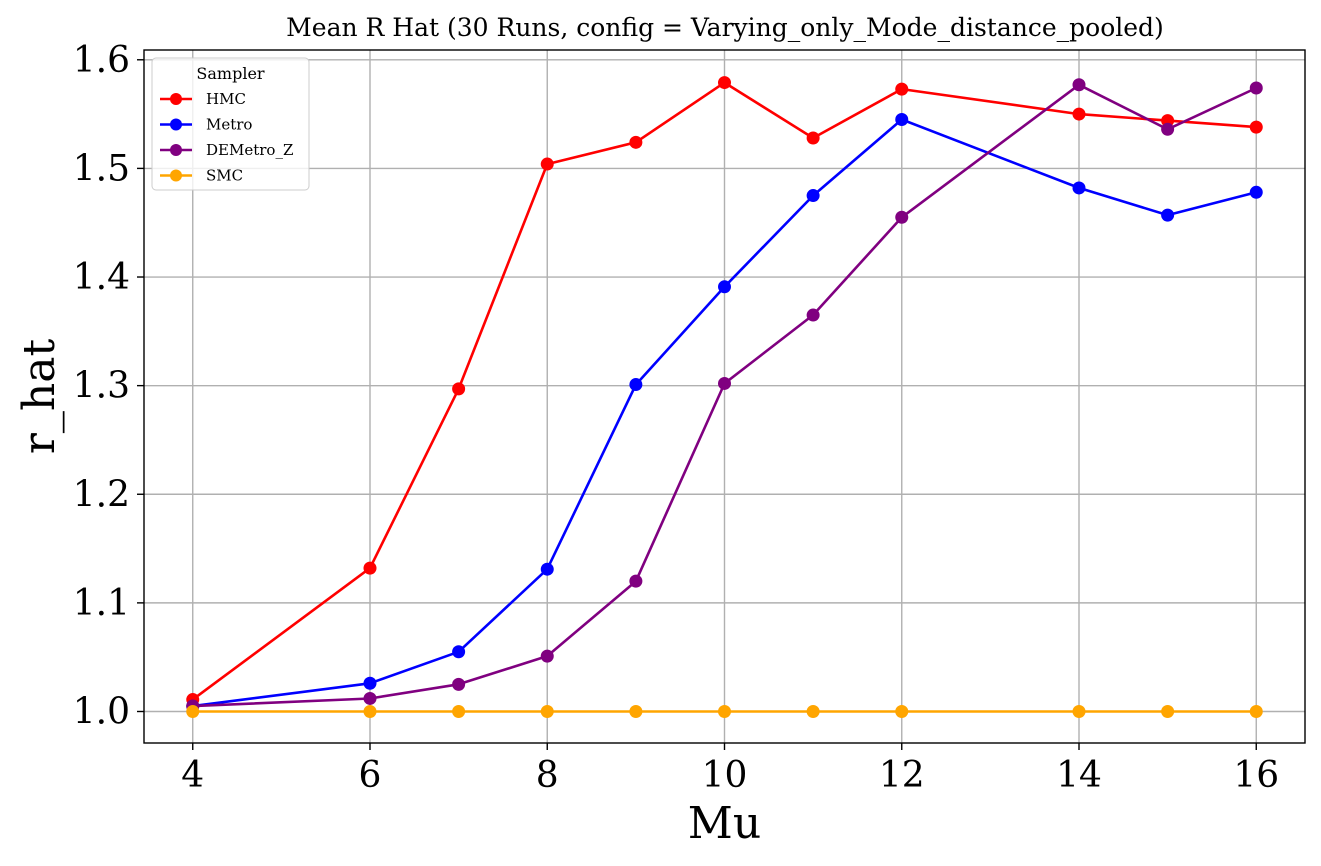  I want to click on legend-label-smc: SMC, so click(224, 176).